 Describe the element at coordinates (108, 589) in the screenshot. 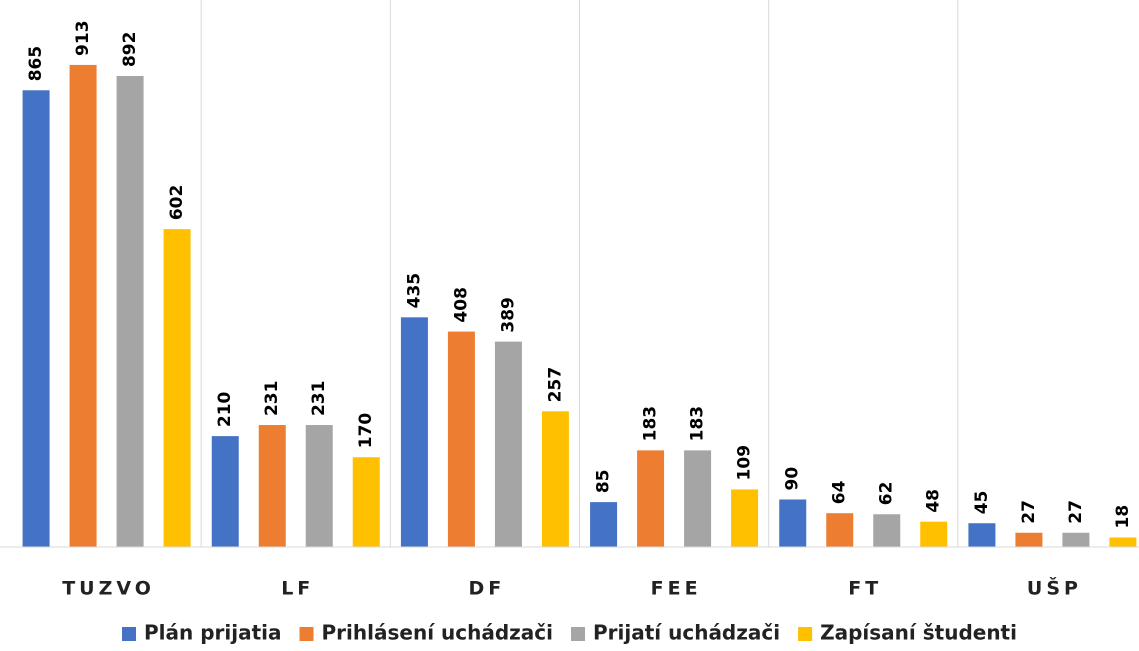

I see `x-tick-label: TUZVO` at that location.